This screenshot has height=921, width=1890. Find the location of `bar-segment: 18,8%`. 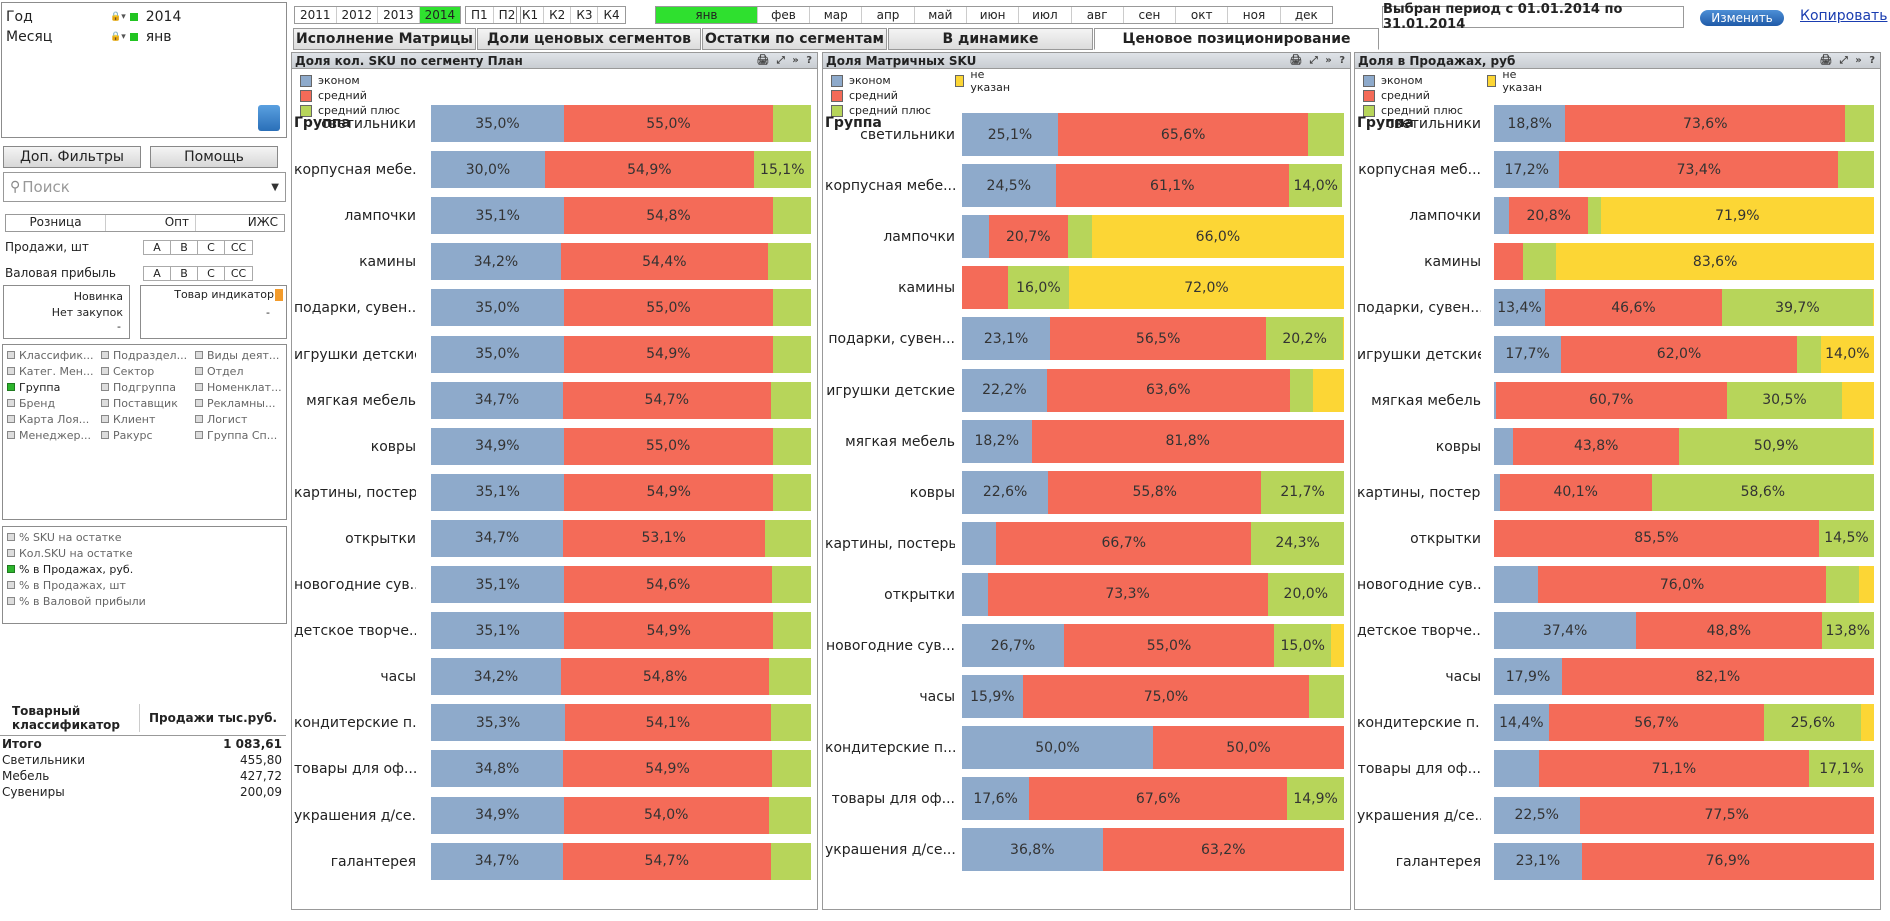

bar-segment: 18,8% is located at coordinates (1530, 123).